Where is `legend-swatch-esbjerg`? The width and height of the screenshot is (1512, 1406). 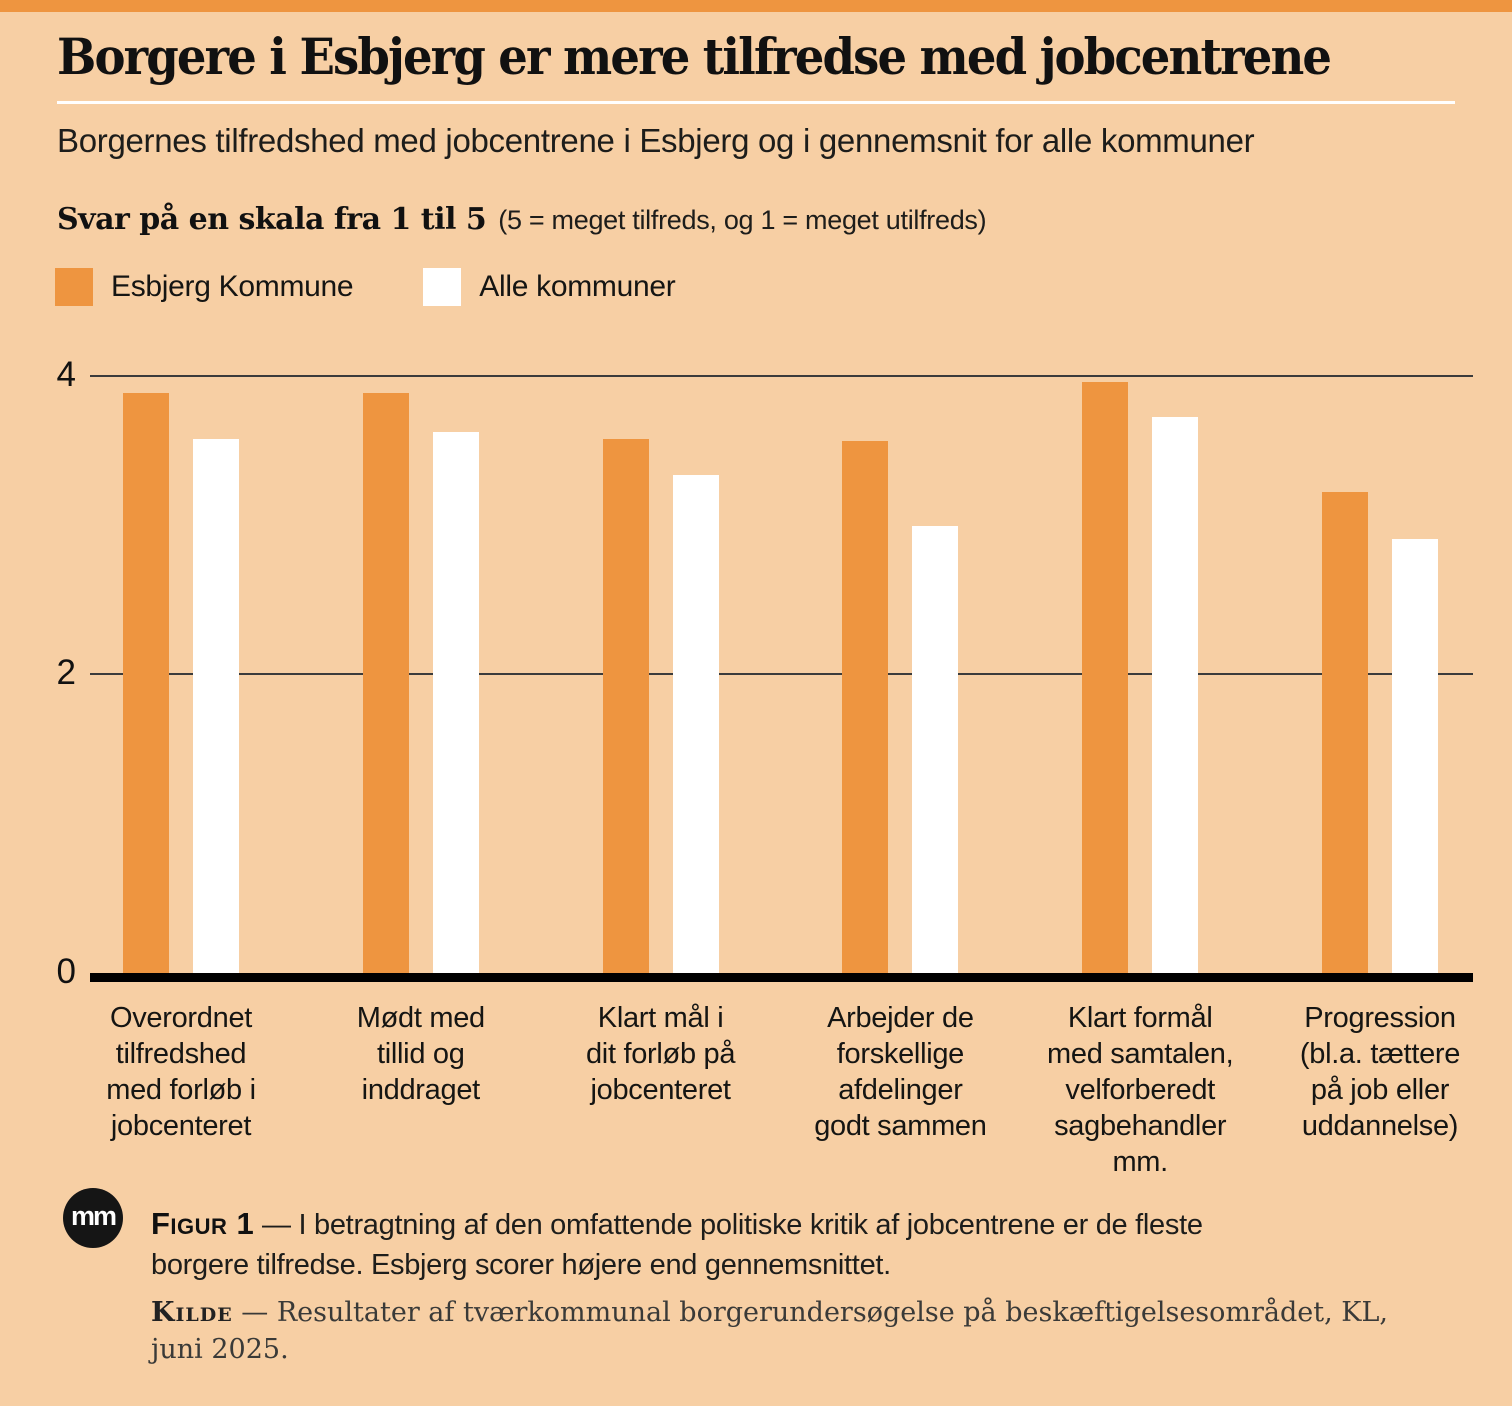 legend-swatch-esbjerg is located at coordinates (74, 287).